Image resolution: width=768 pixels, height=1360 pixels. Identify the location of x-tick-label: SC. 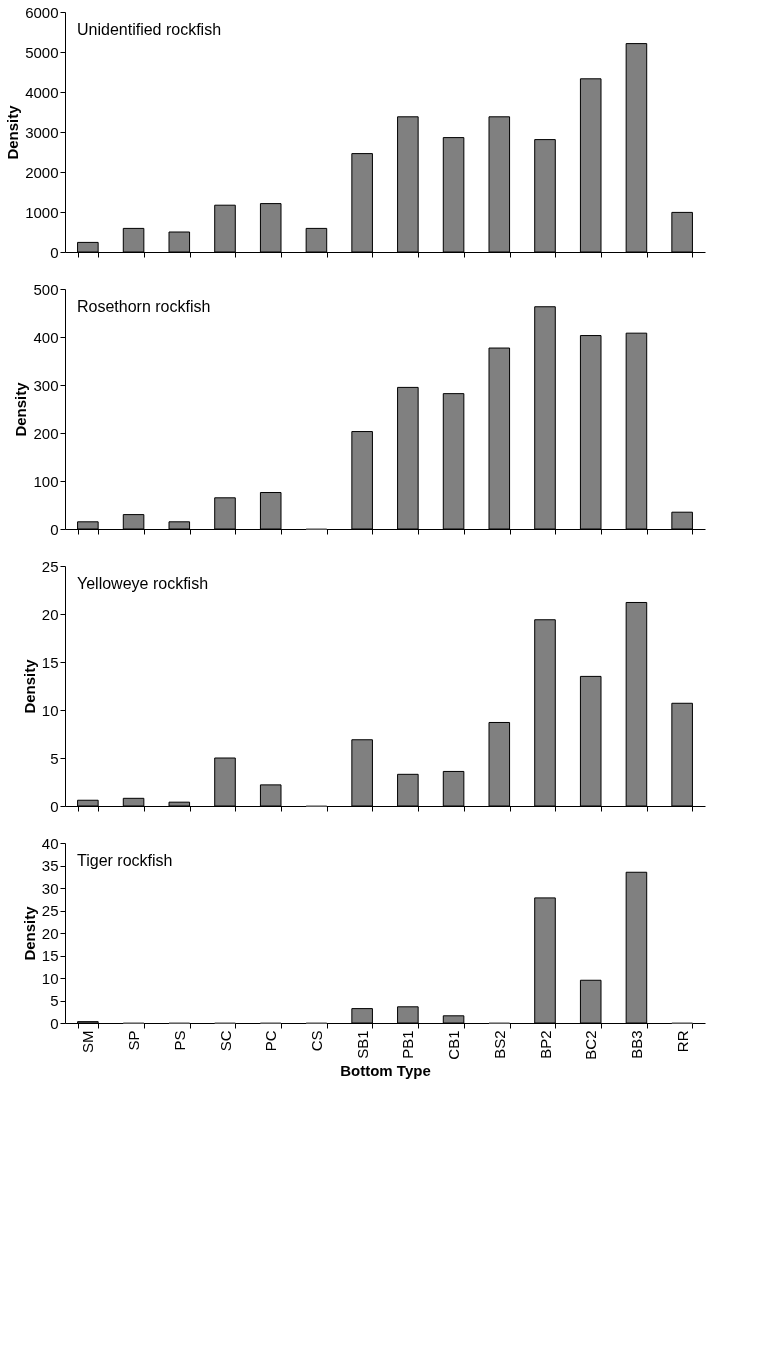
(225, 1041).